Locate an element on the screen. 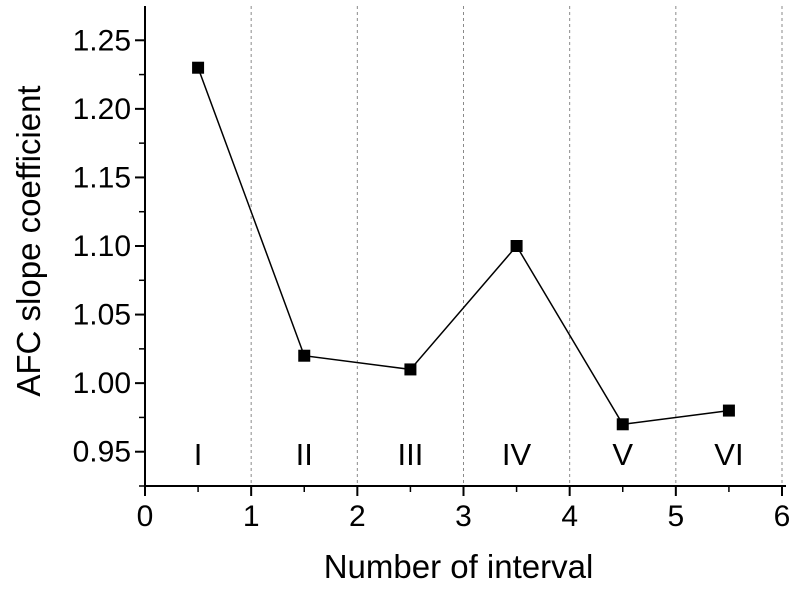 This screenshot has height=598, width=800. x-tick-label: 0 is located at coordinates (145, 516).